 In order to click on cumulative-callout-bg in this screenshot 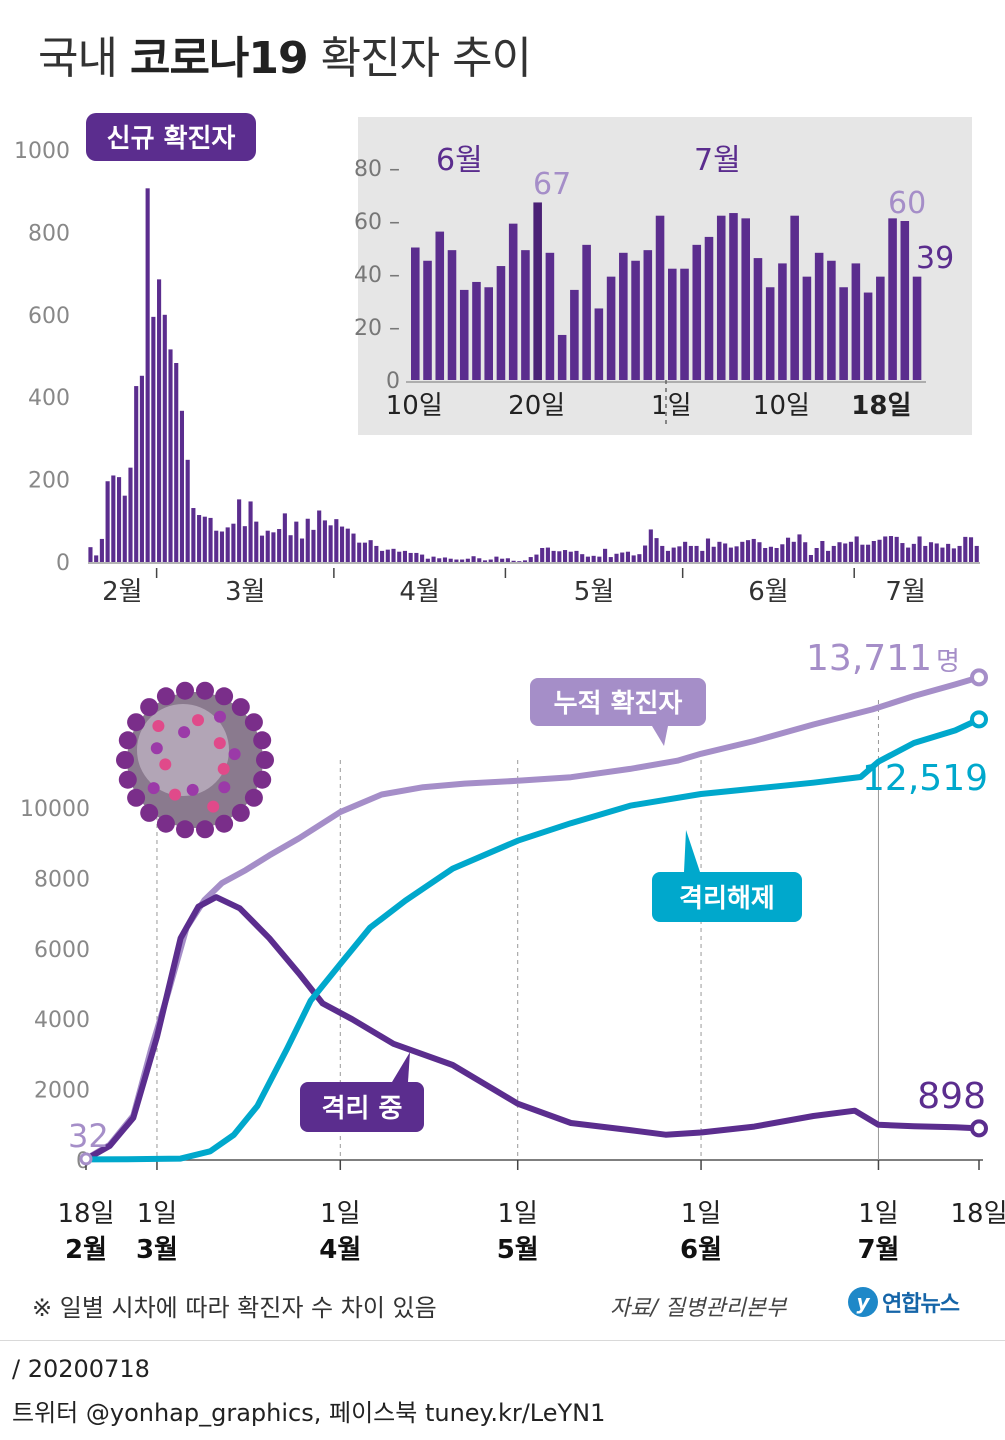, I will do `click(618, 702)`.